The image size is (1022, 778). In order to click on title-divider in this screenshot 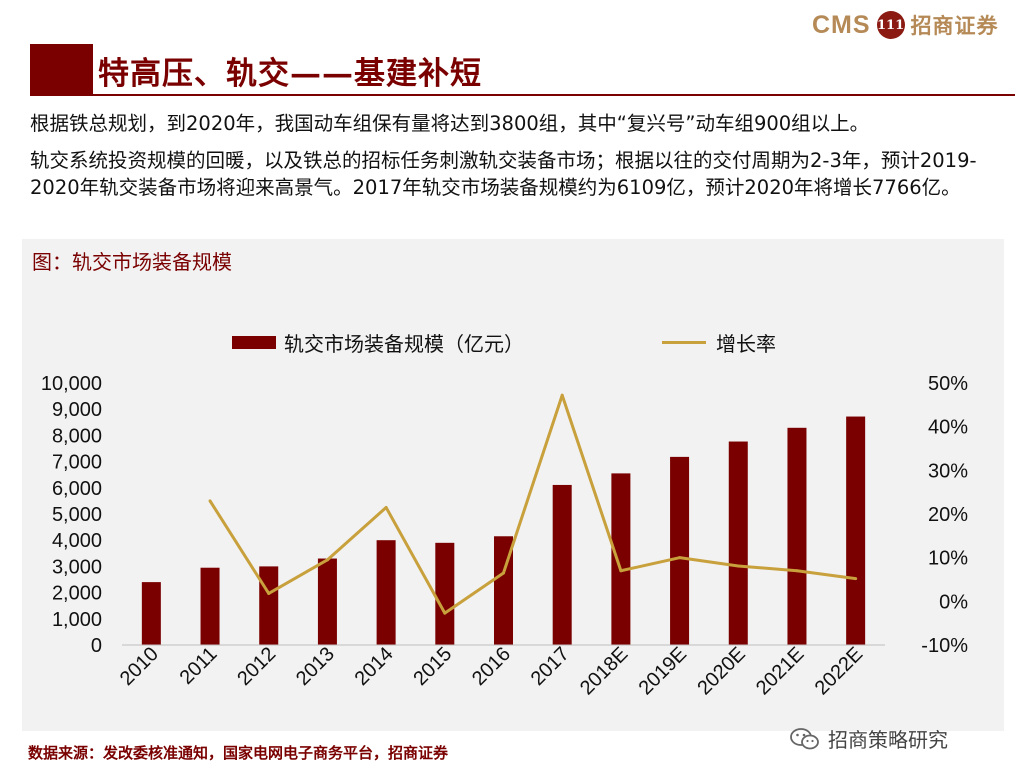, I will do `click(522, 95)`.